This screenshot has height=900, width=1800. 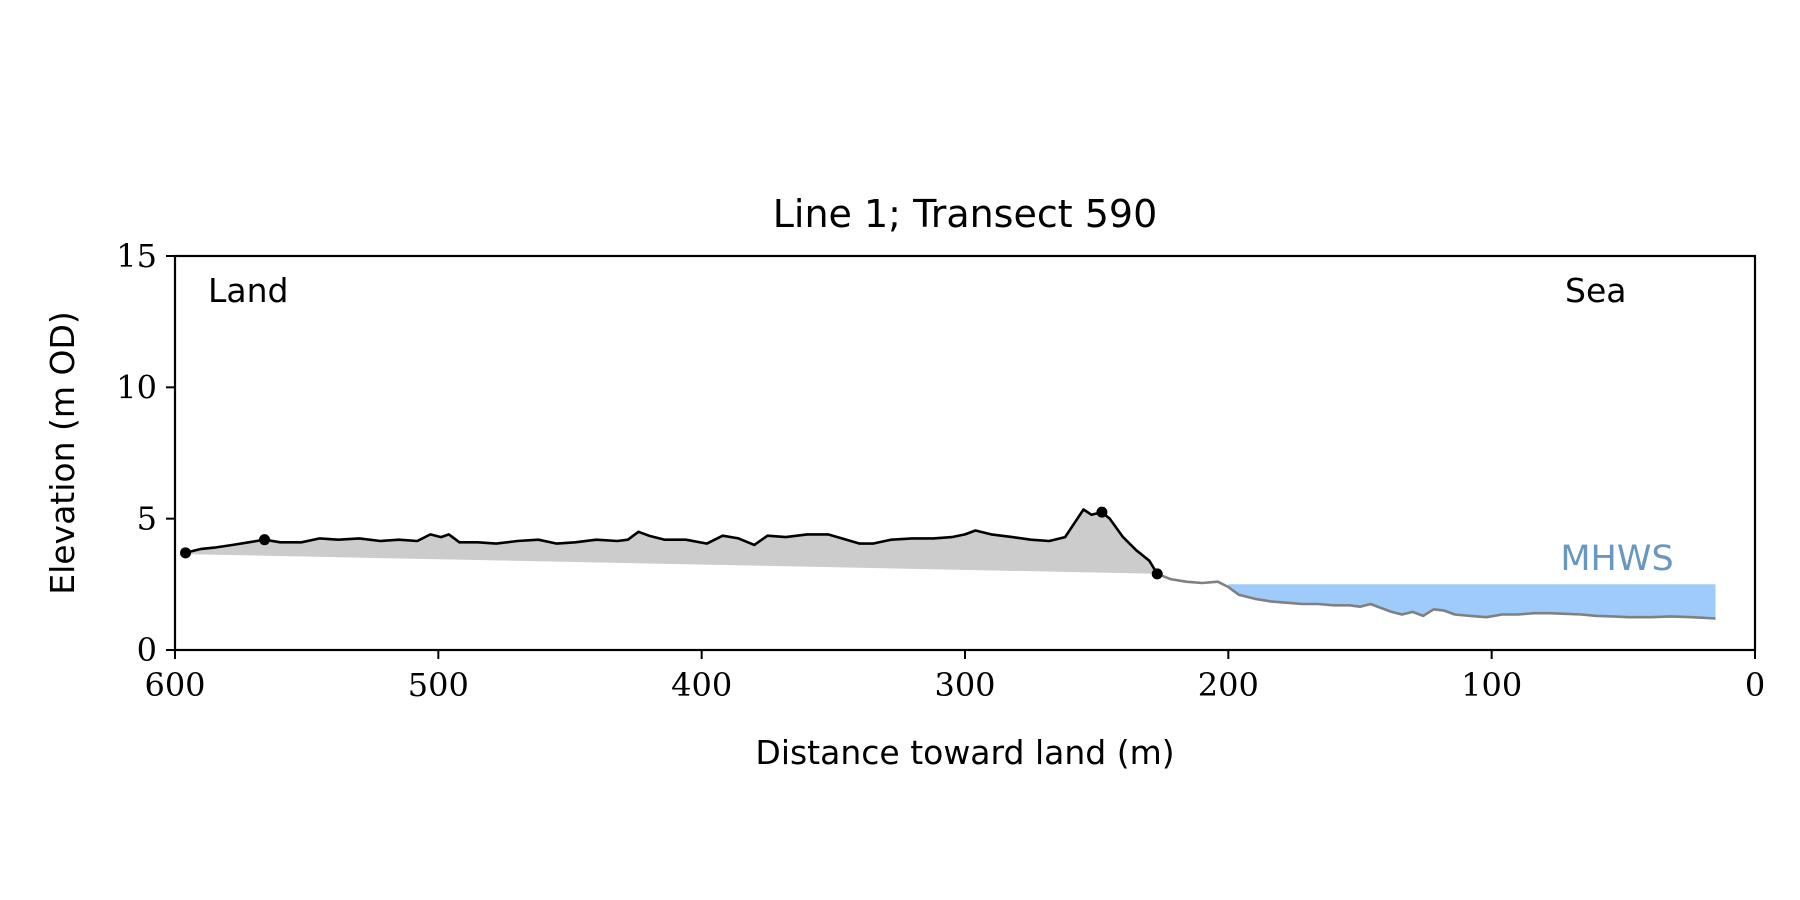 I want to click on x-tick-label-200: 200, so click(x=1228, y=685).